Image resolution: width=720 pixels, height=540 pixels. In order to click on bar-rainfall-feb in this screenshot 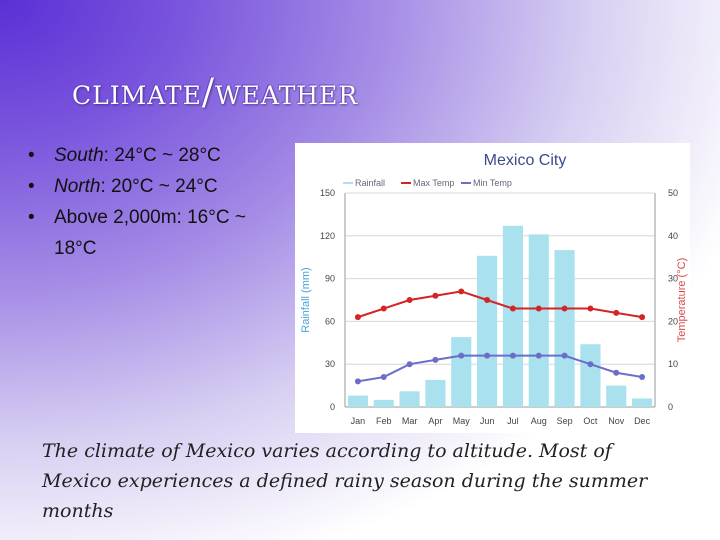, I will do `click(383, 403)`.